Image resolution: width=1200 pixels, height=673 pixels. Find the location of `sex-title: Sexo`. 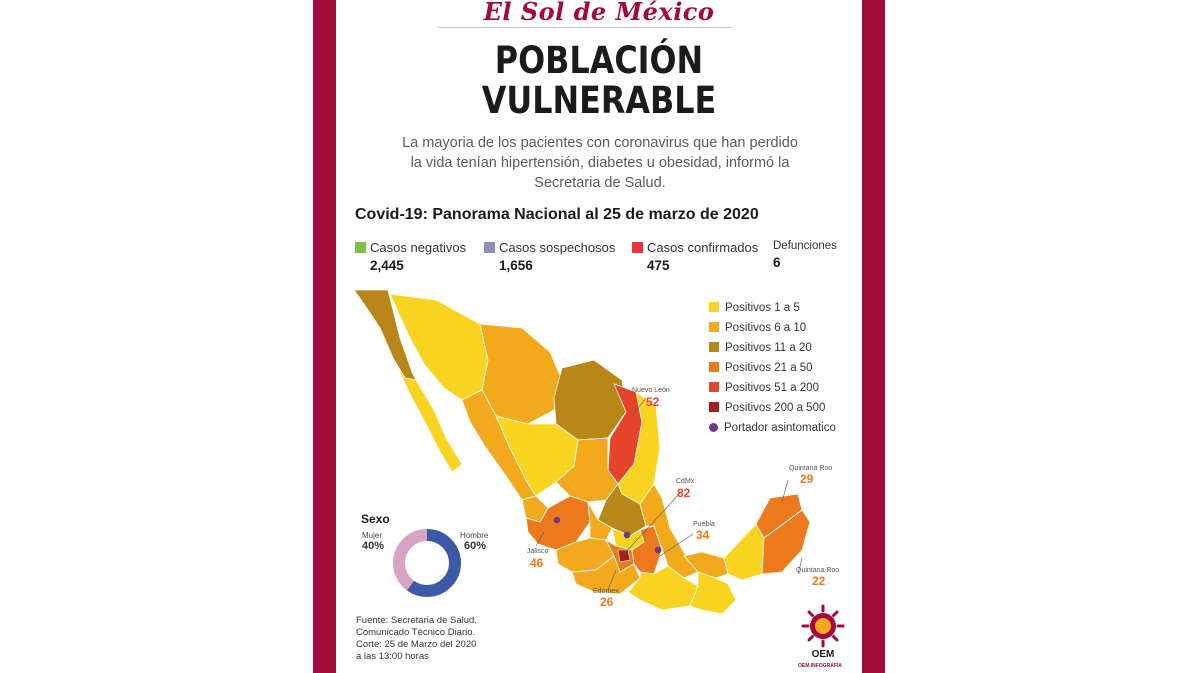

sex-title: Sexo is located at coordinates (375, 519).